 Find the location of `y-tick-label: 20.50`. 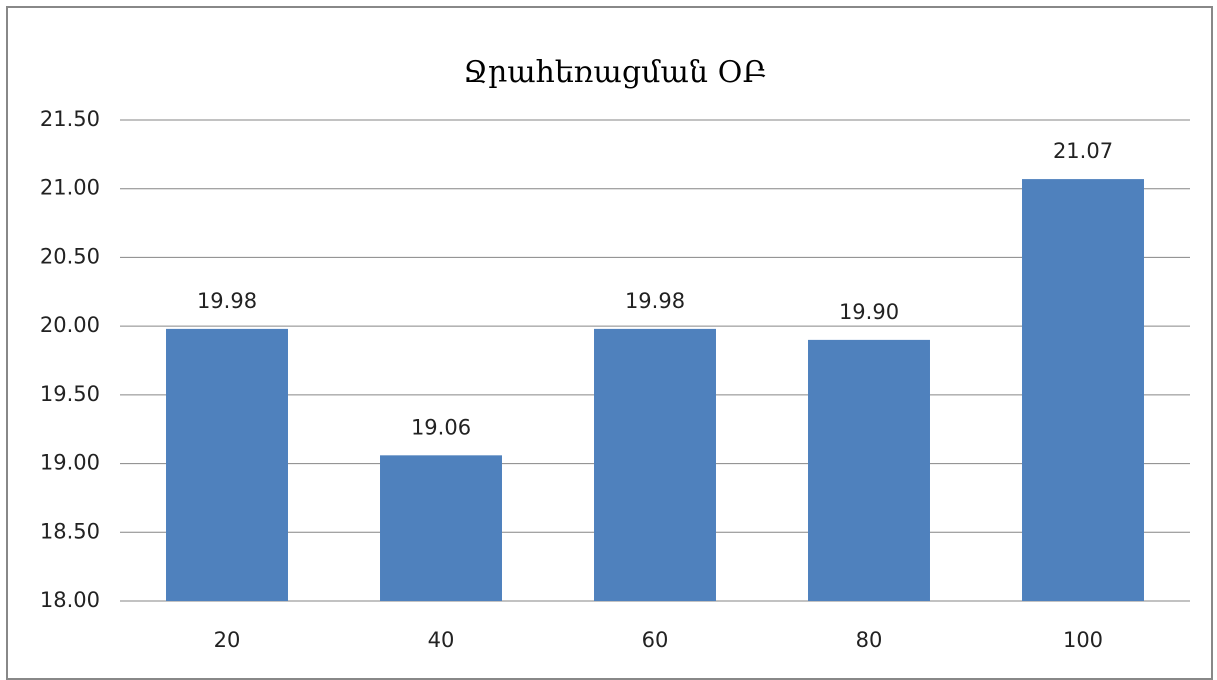

y-tick-label: 20.50 is located at coordinates (70, 256).